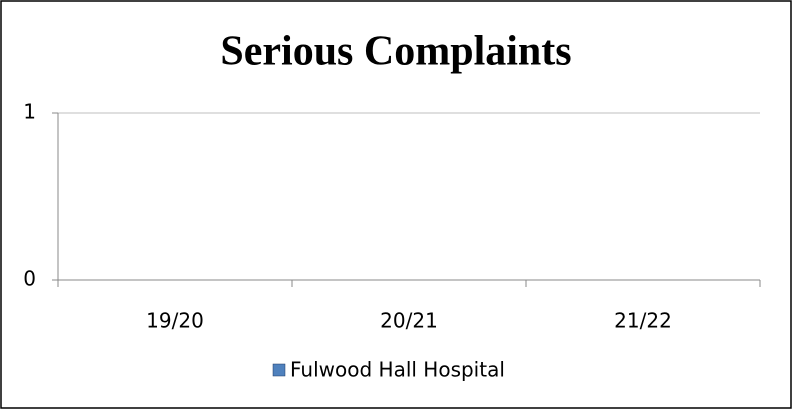 The width and height of the screenshot is (792, 409). Describe the element at coordinates (29, 112) in the screenshot. I see `y-tick-label: 1` at that location.